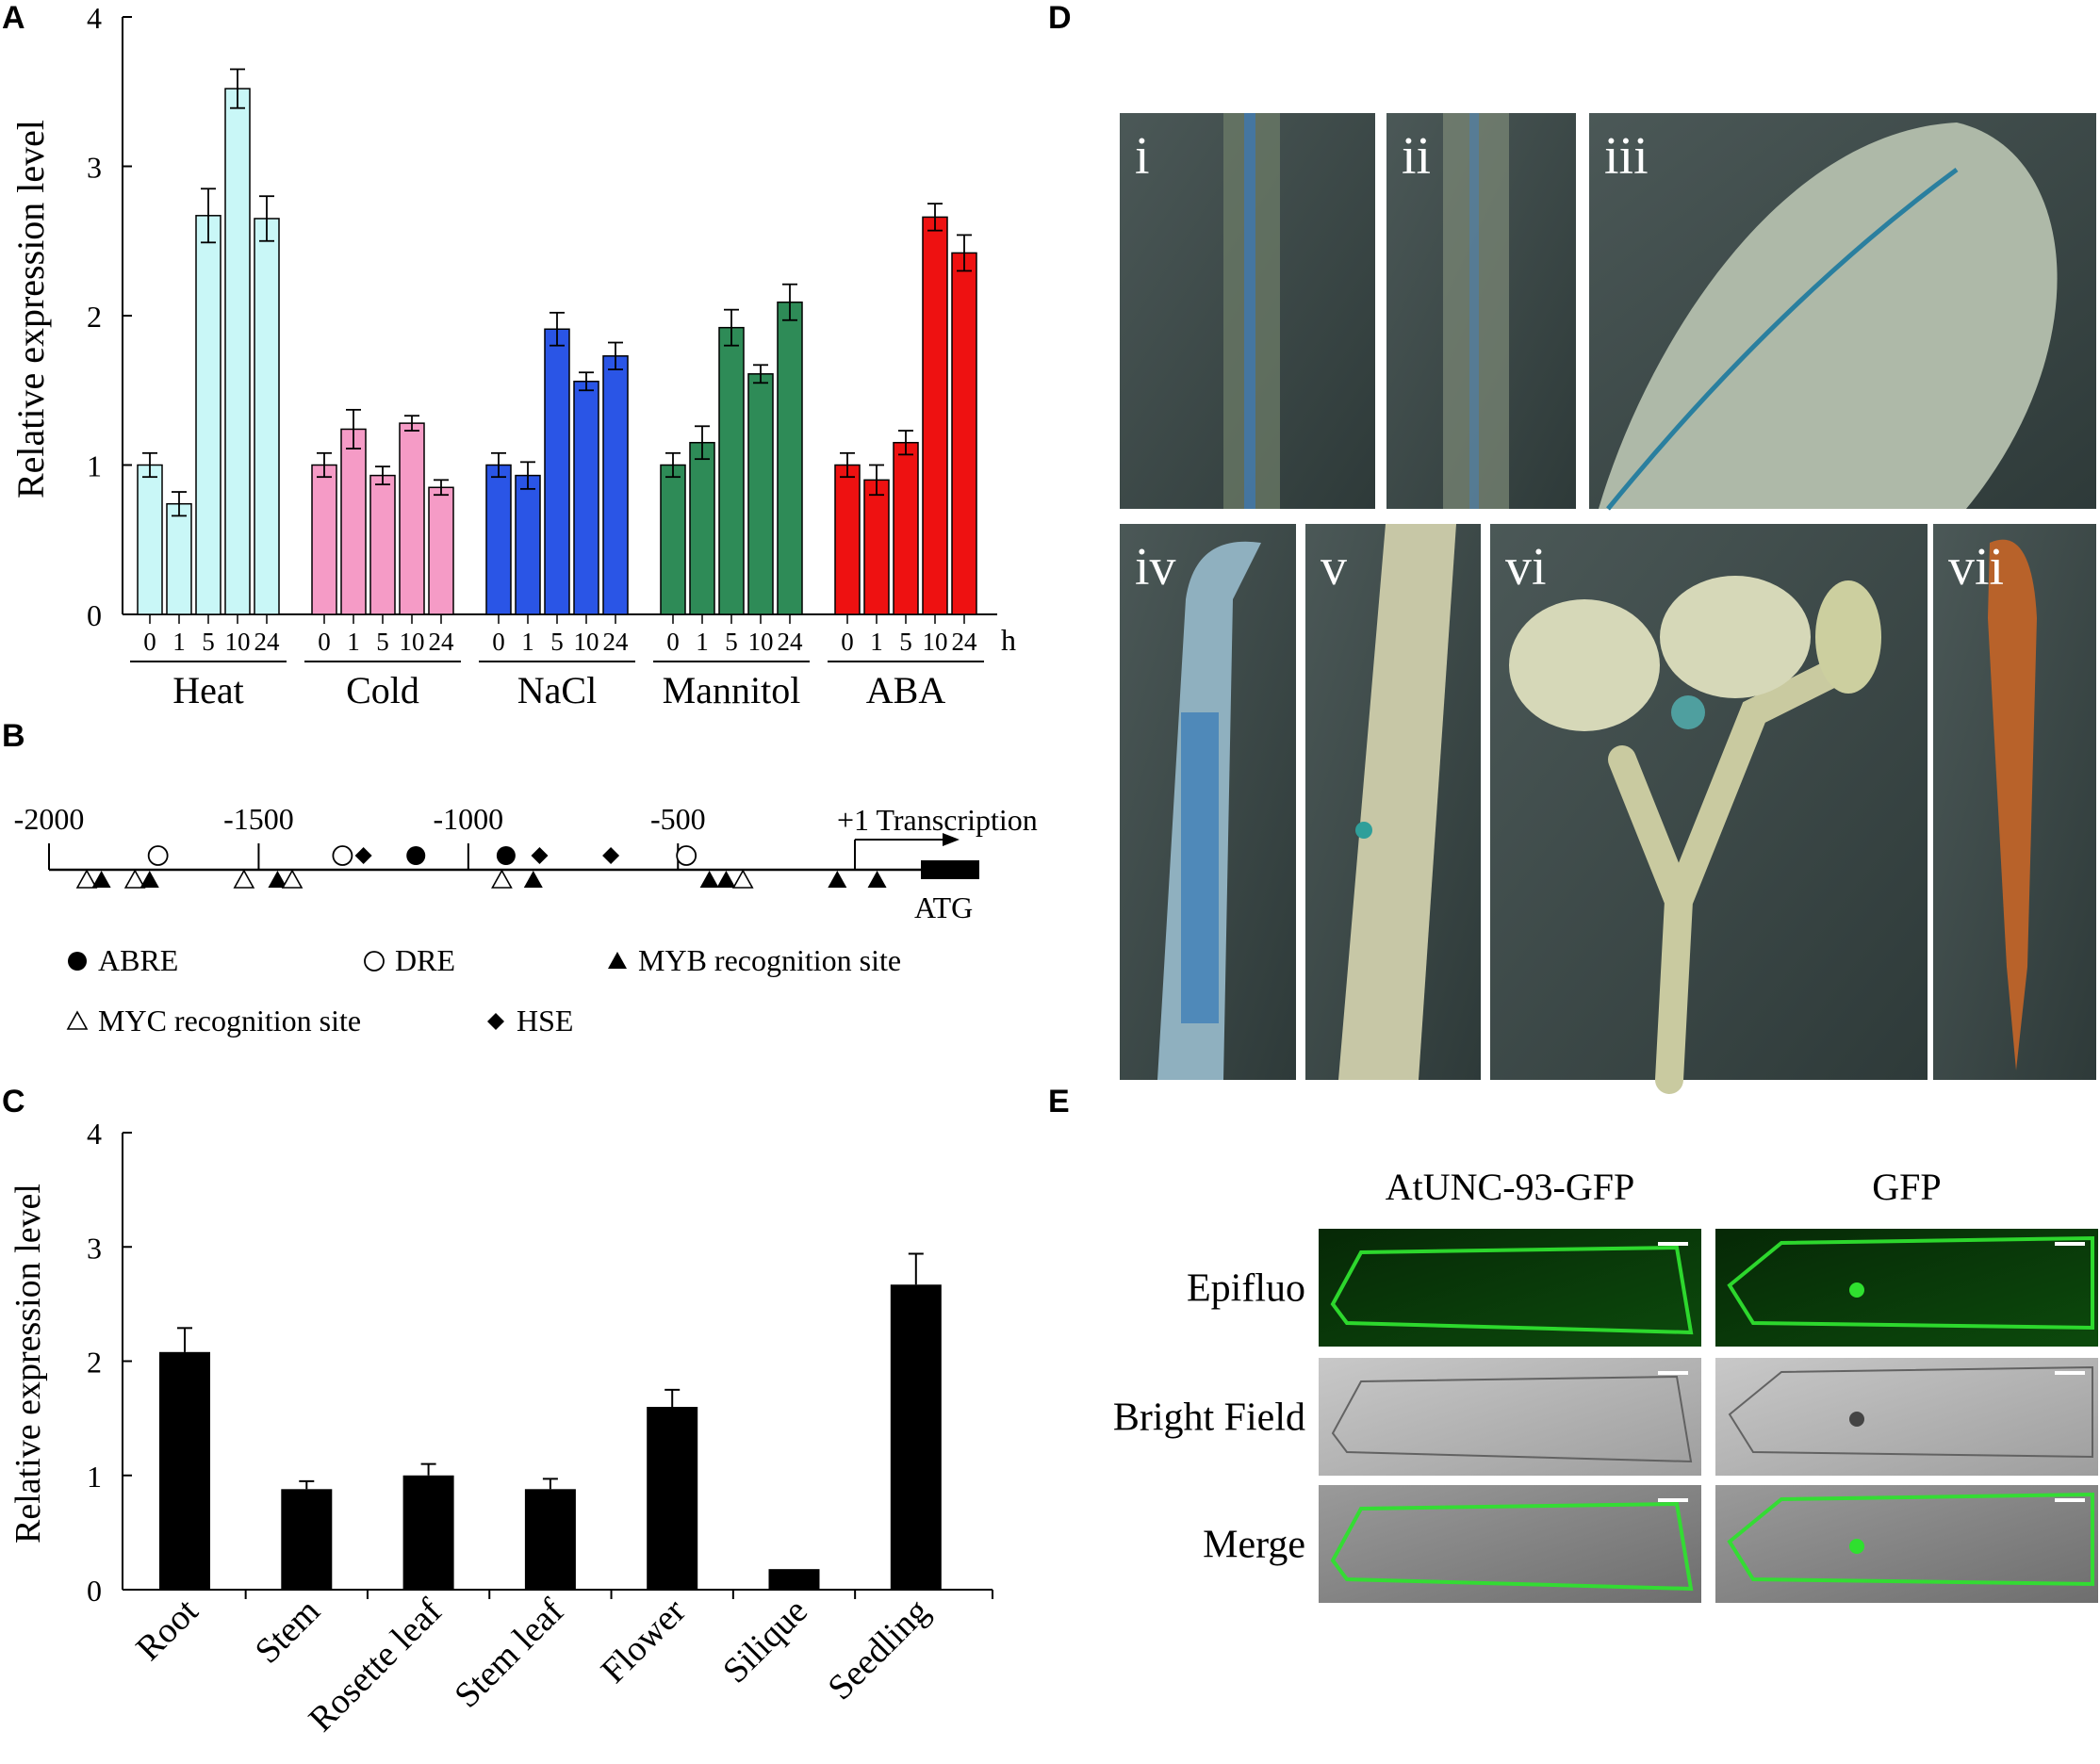  Describe the element at coordinates (258, 819) in the screenshot. I see `promoter-tick-label: -1500` at that location.